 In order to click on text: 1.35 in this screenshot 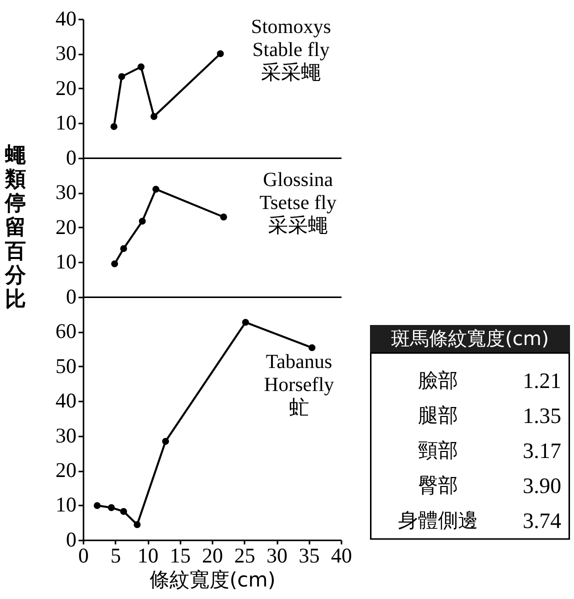, I will do `click(542, 415)`.